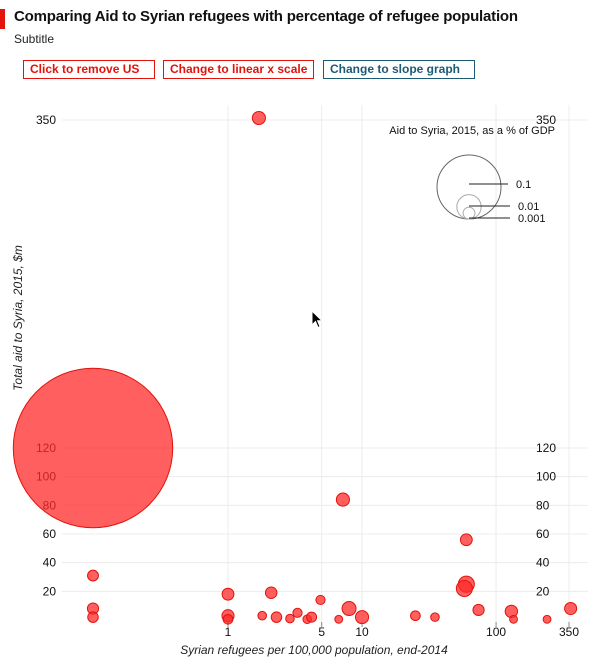  Describe the element at coordinates (472, 131) in the screenshot. I see `size-legend-title: Aid to Syria, 2015, as a % of GDP` at that location.